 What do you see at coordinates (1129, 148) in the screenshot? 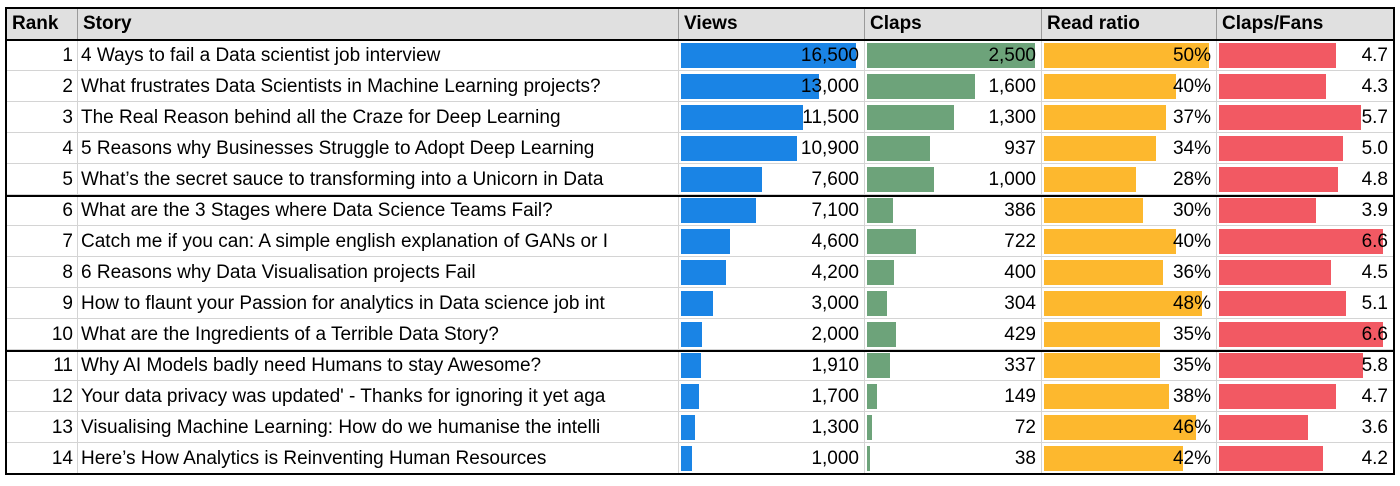
I see `read-ratio-cell: 34%` at bounding box center [1129, 148].